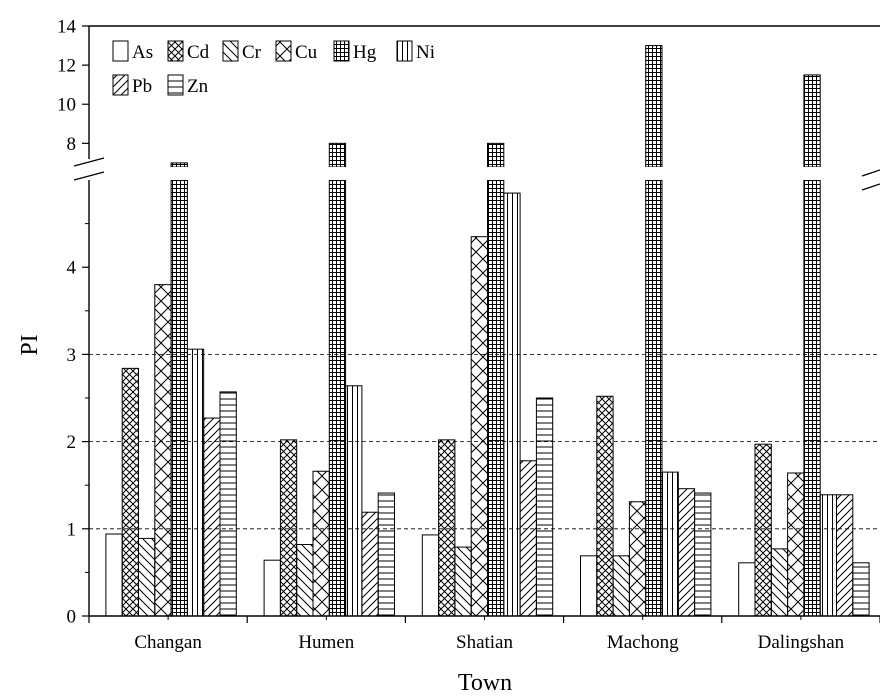 This screenshot has width=880, height=700. I want to click on bar-changan-hg-break-gap, so click(179, 173).